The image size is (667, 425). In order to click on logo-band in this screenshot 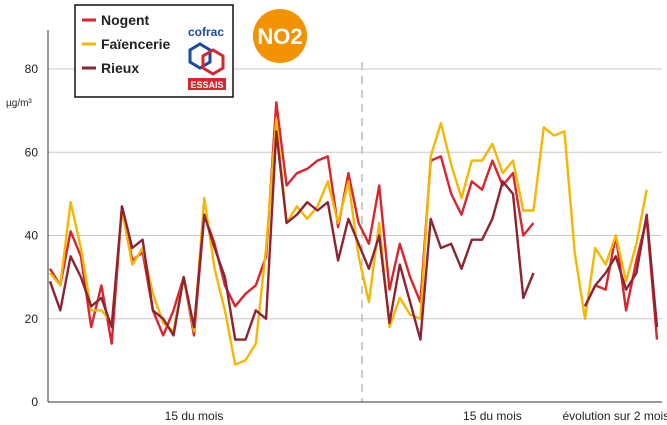, I will do `click(207, 84)`.